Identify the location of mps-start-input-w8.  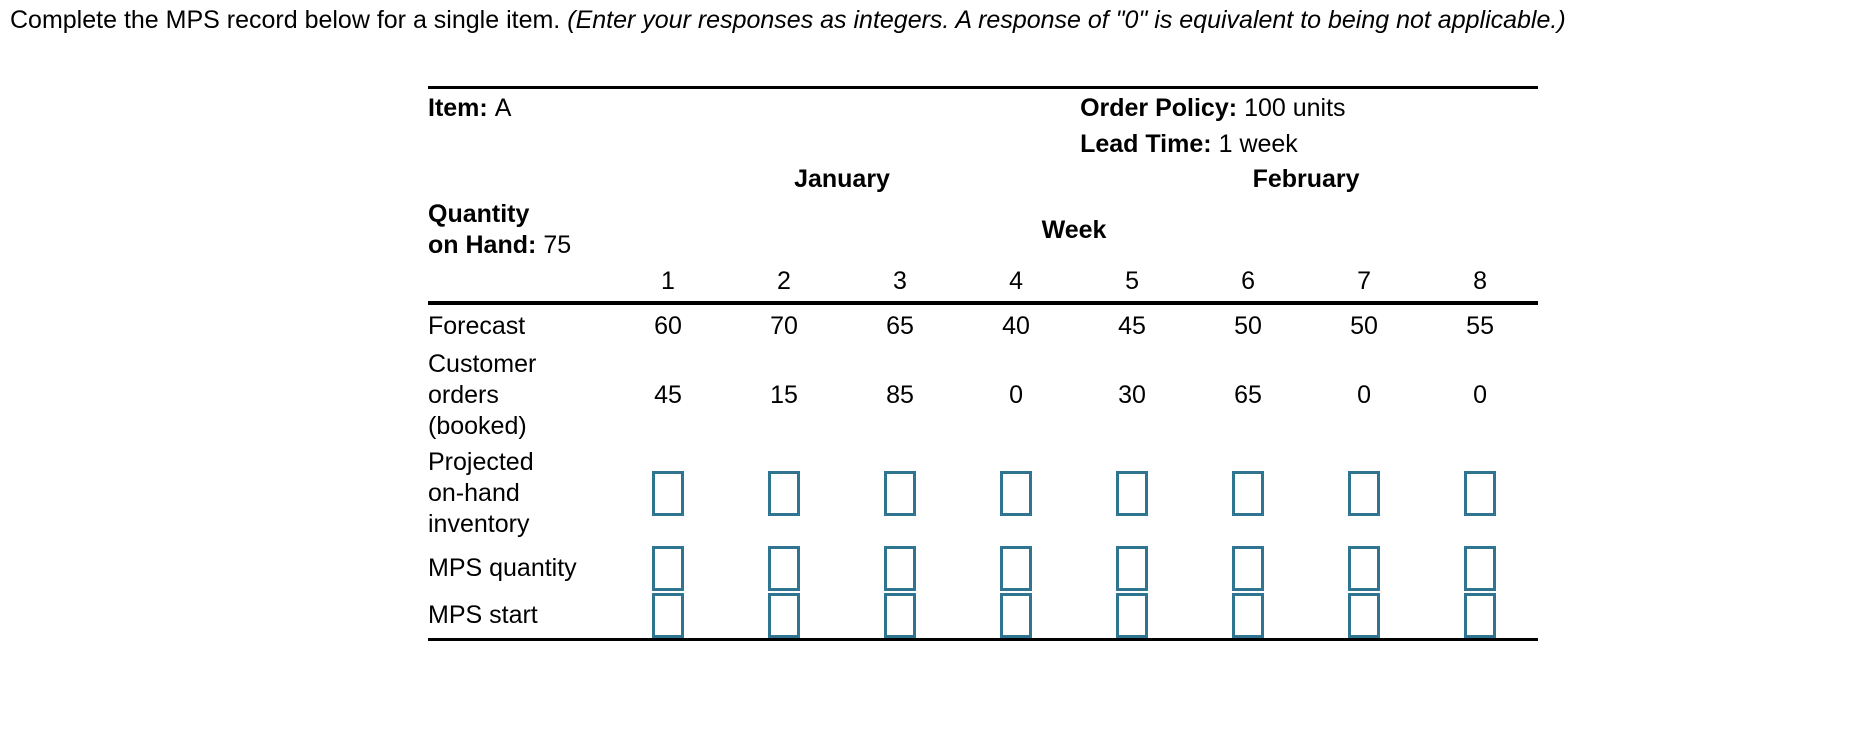
(1480, 615).